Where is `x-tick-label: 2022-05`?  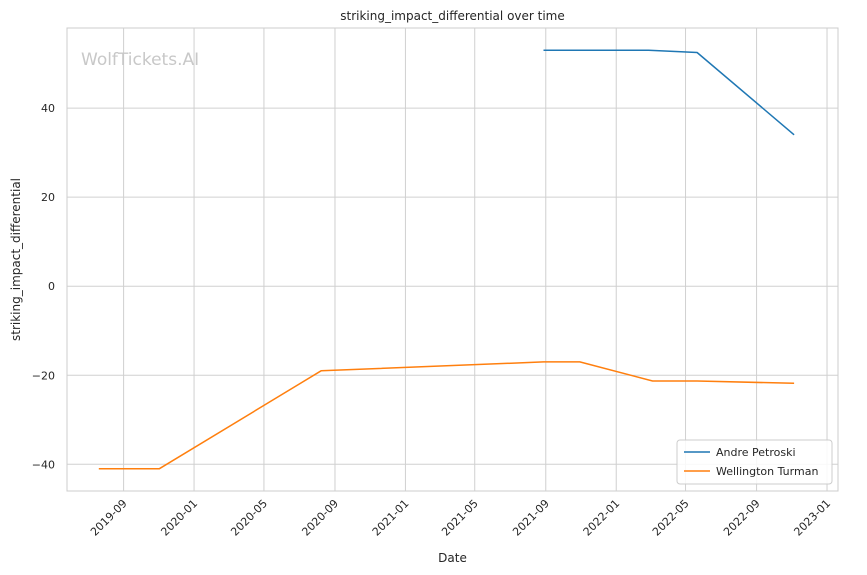
x-tick-label: 2022-05 is located at coordinates (671, 518).